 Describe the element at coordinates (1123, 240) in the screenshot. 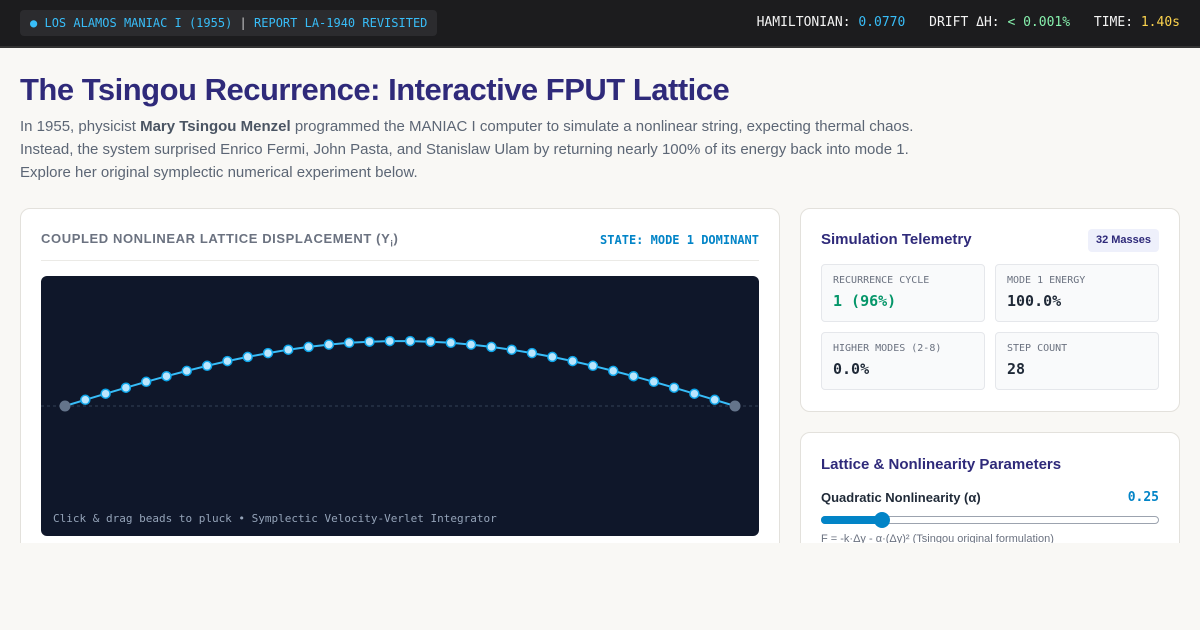

I see `mass-count-badge: 32 Masses` at that location.